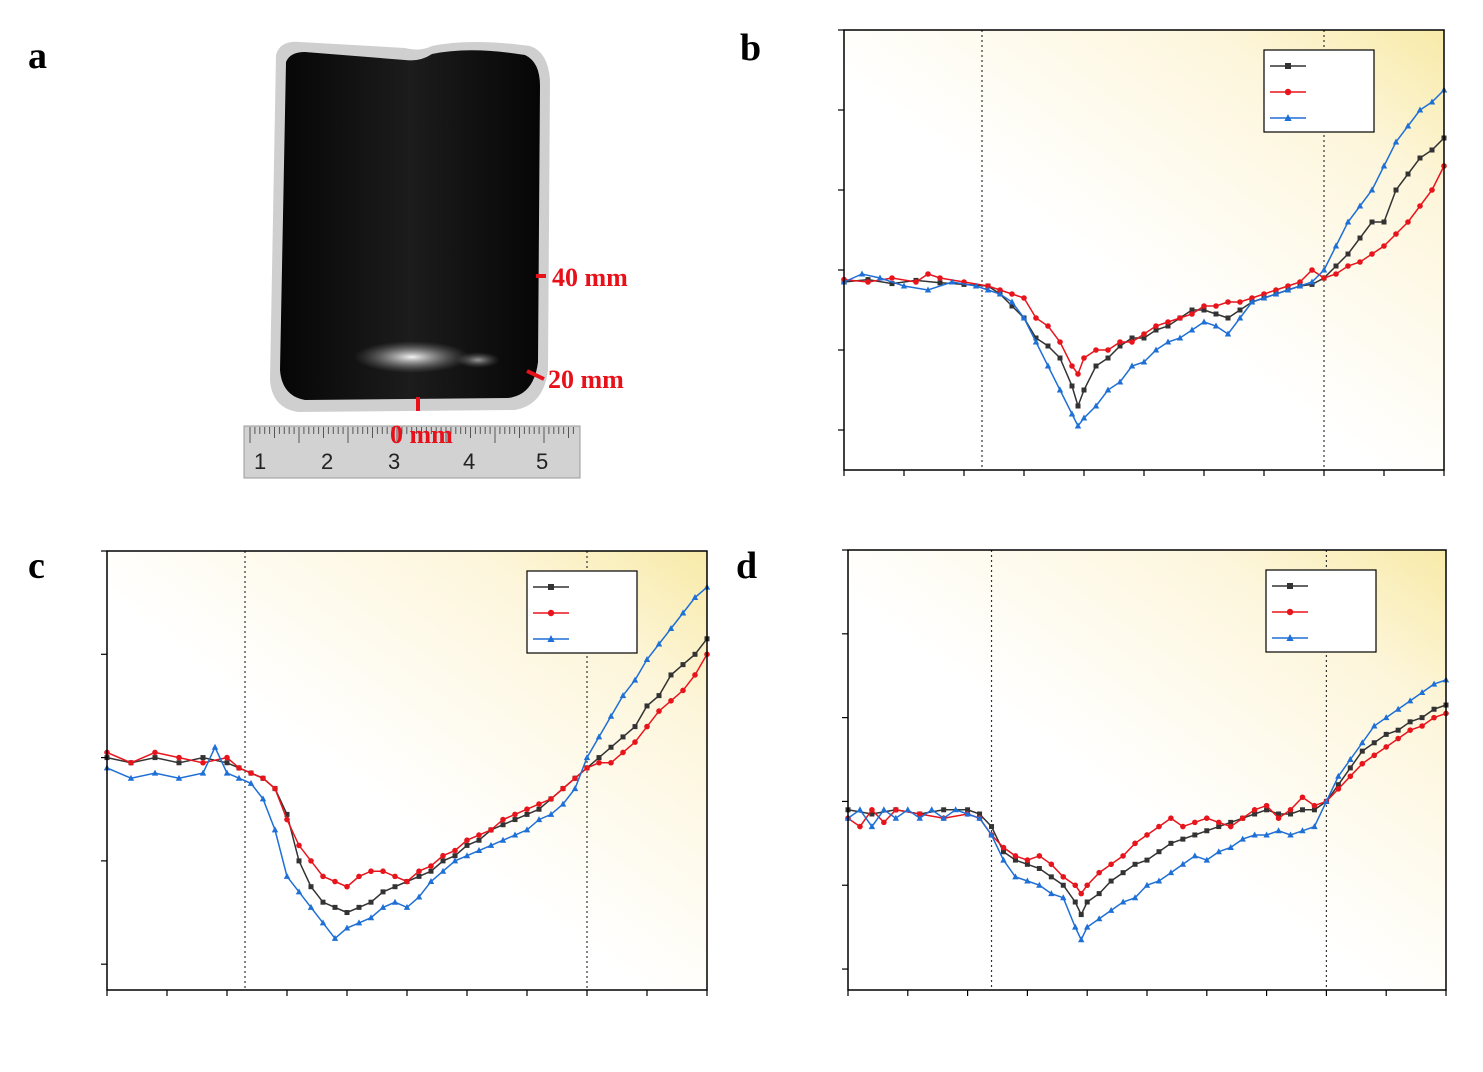 The width and height of the screenshot is (1483, 1072). What do you see at coordinates (586, 379) in the screenshot?
I see `label-20mm: 20 mm` at bounding box center [586, 379].